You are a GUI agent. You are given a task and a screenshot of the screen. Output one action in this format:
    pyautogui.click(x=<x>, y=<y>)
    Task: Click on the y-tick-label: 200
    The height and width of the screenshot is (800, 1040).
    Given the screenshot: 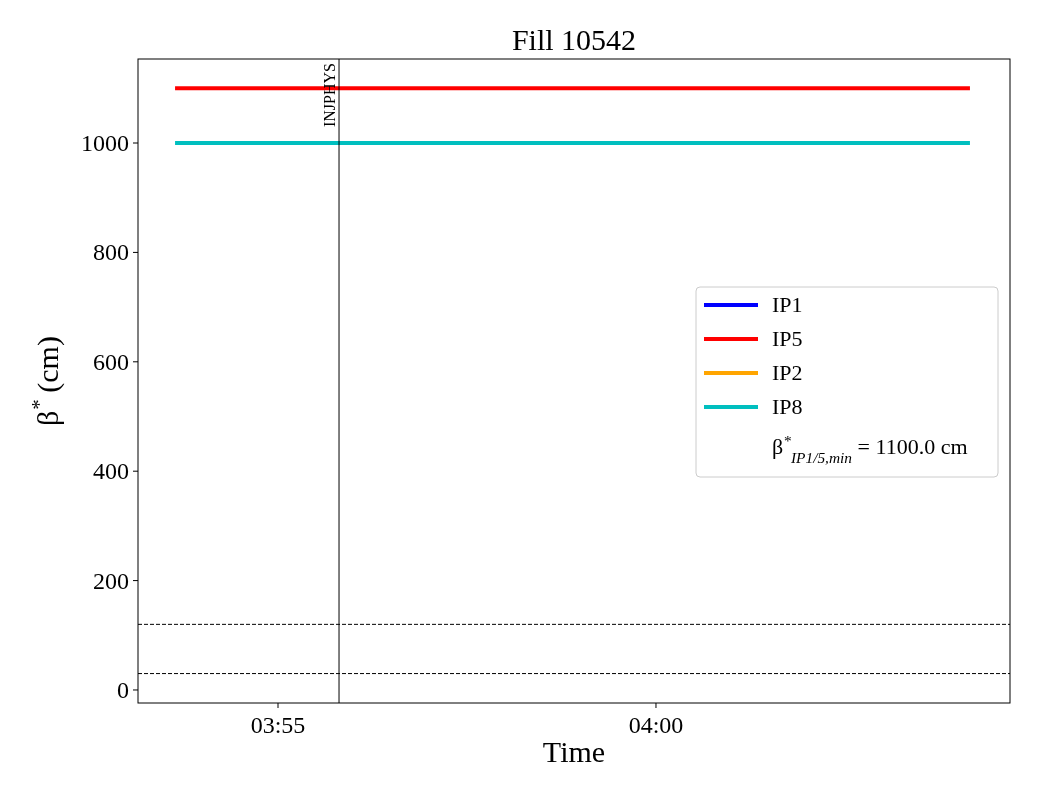 What is the action you would take?
    pyautogui.click(x=111, y=580)
    